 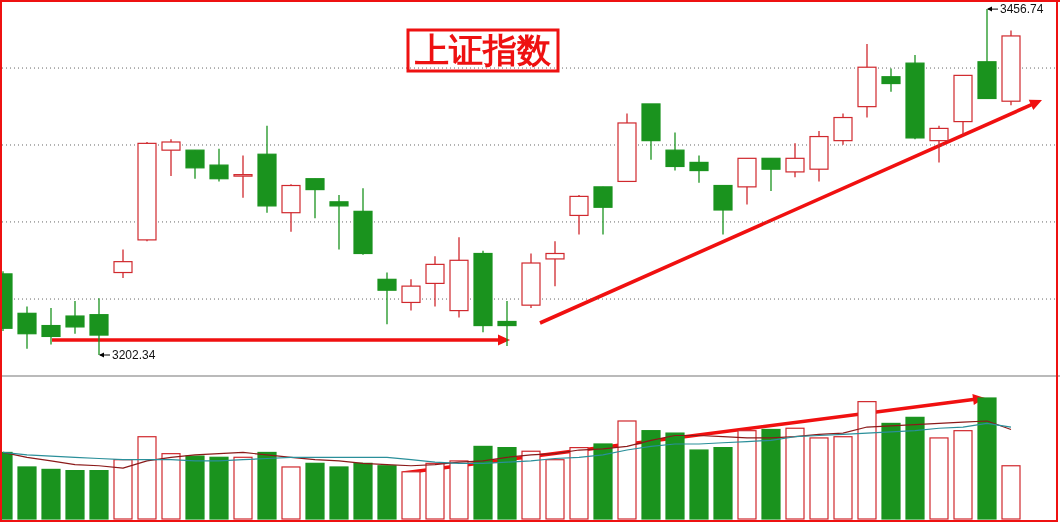 I want to click on annotation: 3202.34, so click(x=134, y=355).